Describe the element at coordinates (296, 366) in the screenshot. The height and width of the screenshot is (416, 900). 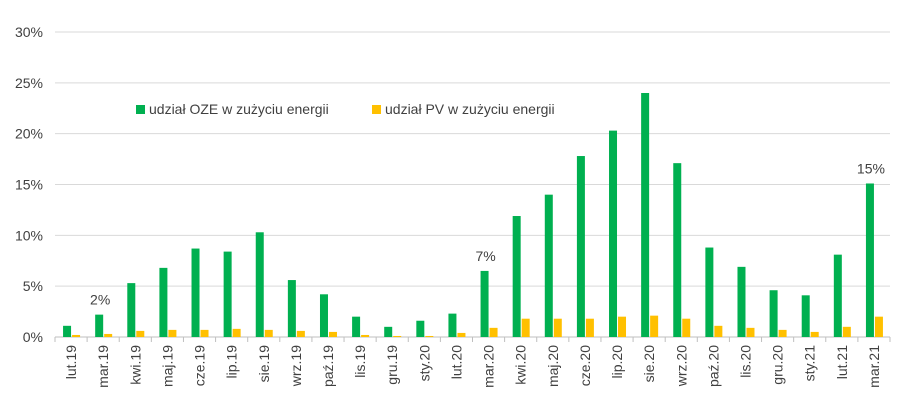
I see `x-tick-label: wrz.19` at that location.